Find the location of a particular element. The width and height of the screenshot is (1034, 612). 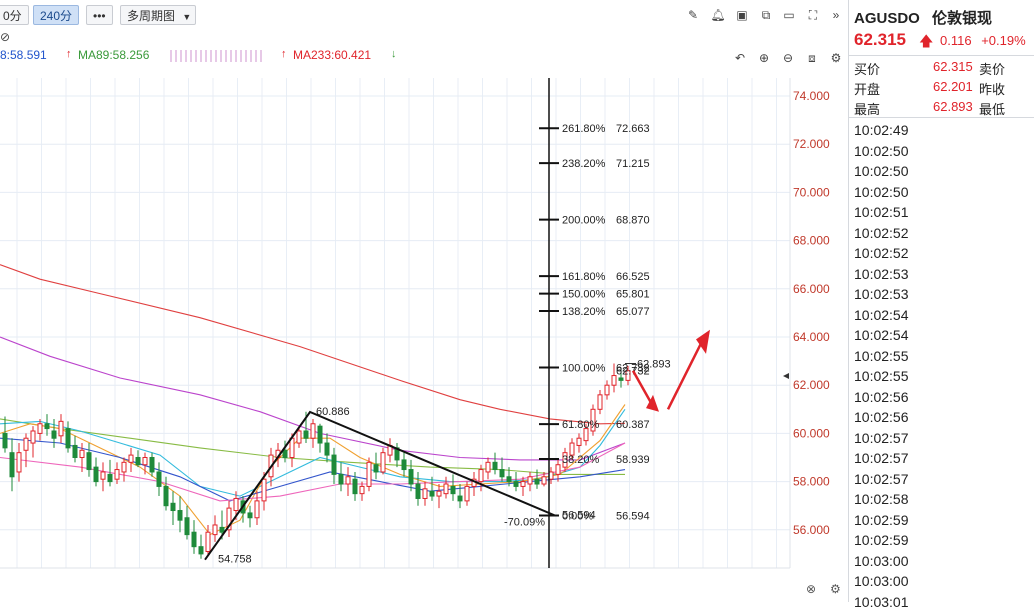

fib-value-label: 66.525 is located at coordinates (633, 277).